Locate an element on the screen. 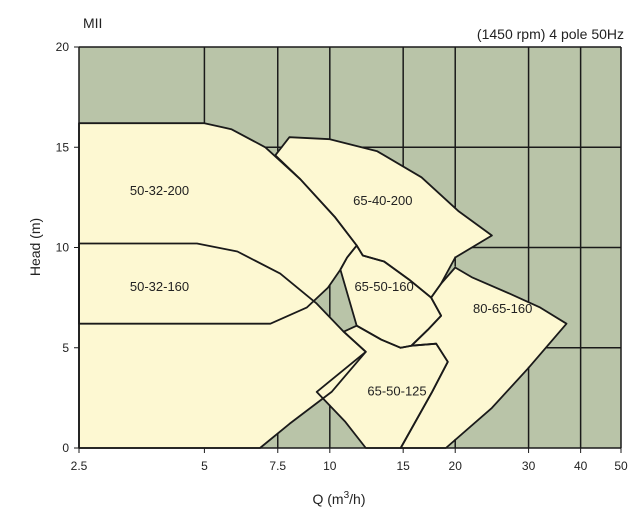  x-tick-label: 7.5 is located at coordinates (277, 466).